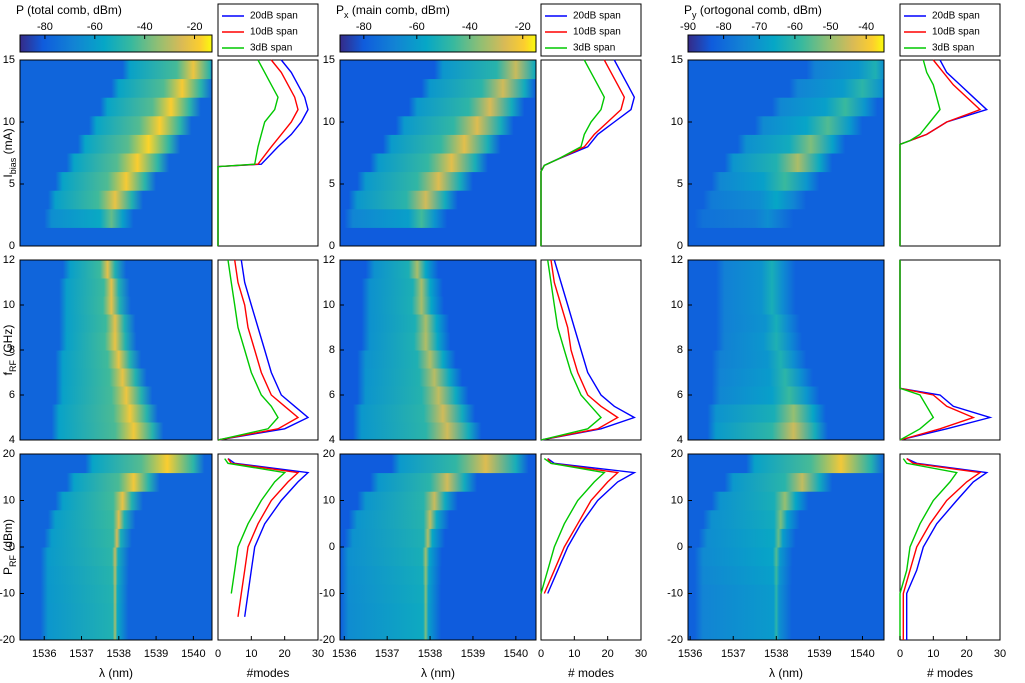 This screenshot has height=683, width=1025. What do you see at coordinates (12, 184) in the screenshot?
I see `y-tick-label: 5` at bounding box center [12, 184].